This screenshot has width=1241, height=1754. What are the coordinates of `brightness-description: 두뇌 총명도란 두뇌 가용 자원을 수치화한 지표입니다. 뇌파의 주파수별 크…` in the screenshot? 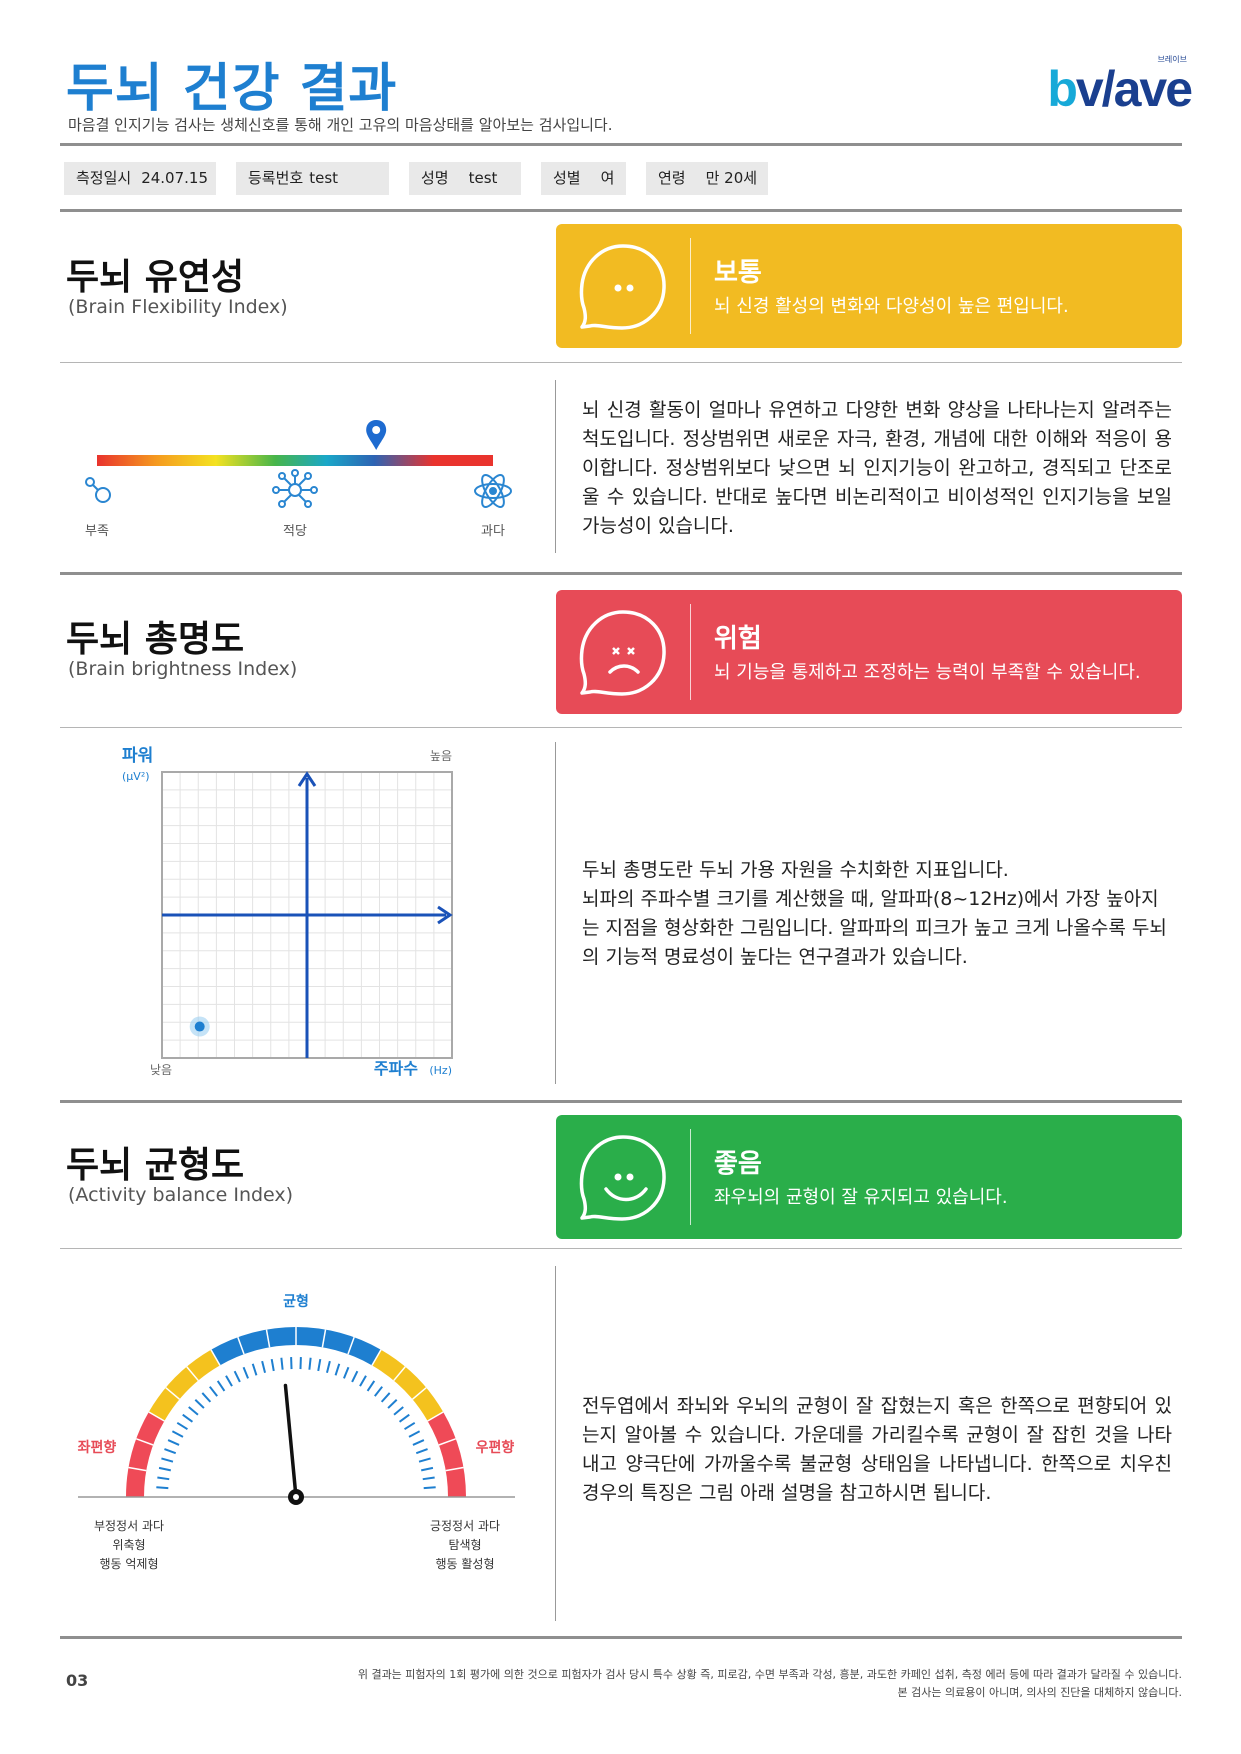 It's located at (877, 914).